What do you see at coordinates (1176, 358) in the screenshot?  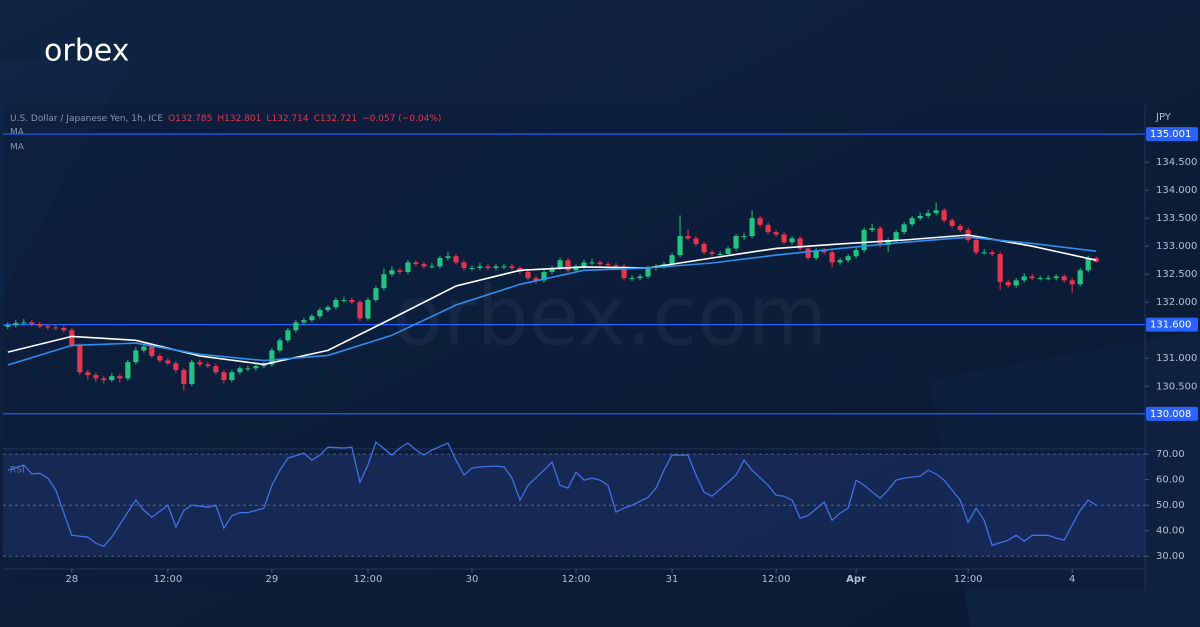 I see `y-tick-label: 131.000` at bounding box center [1176, 358].